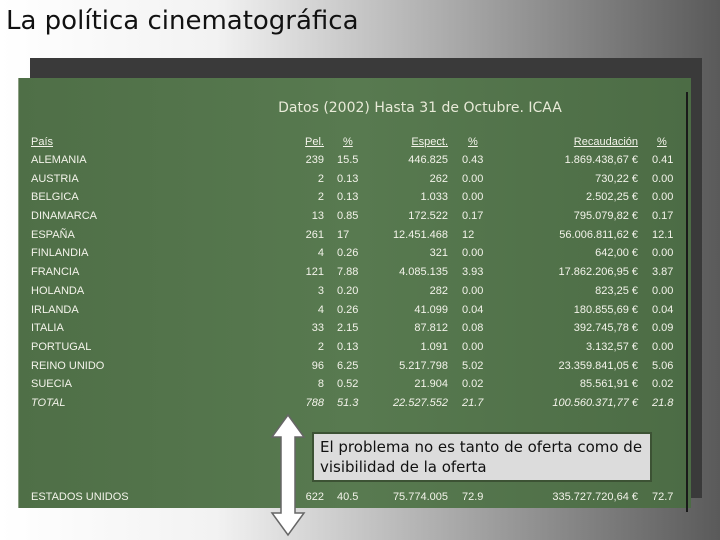  What do you see at coordinates (612, 197) in the screenshot?
I see `table-row-2-revenue: 2.502,25 €` at bounding box center [612, 197].